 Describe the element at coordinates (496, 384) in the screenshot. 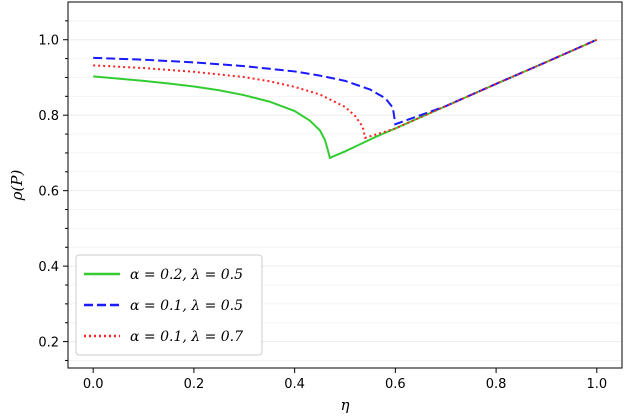

I see `x-tick-label: 0.8` at that location.